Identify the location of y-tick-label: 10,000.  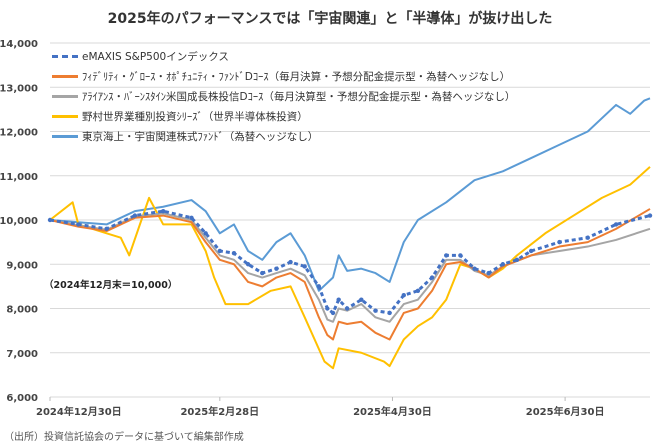
(19, 221).